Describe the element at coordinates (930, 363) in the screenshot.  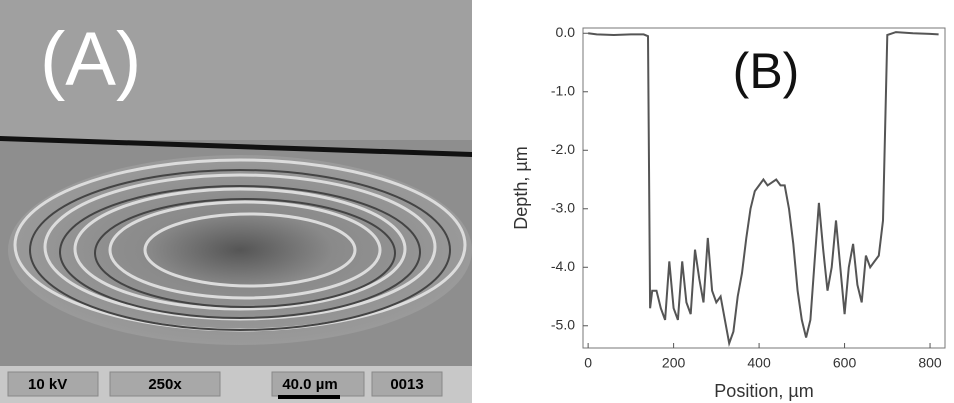
I see `x-tick-label: 800` at that location.